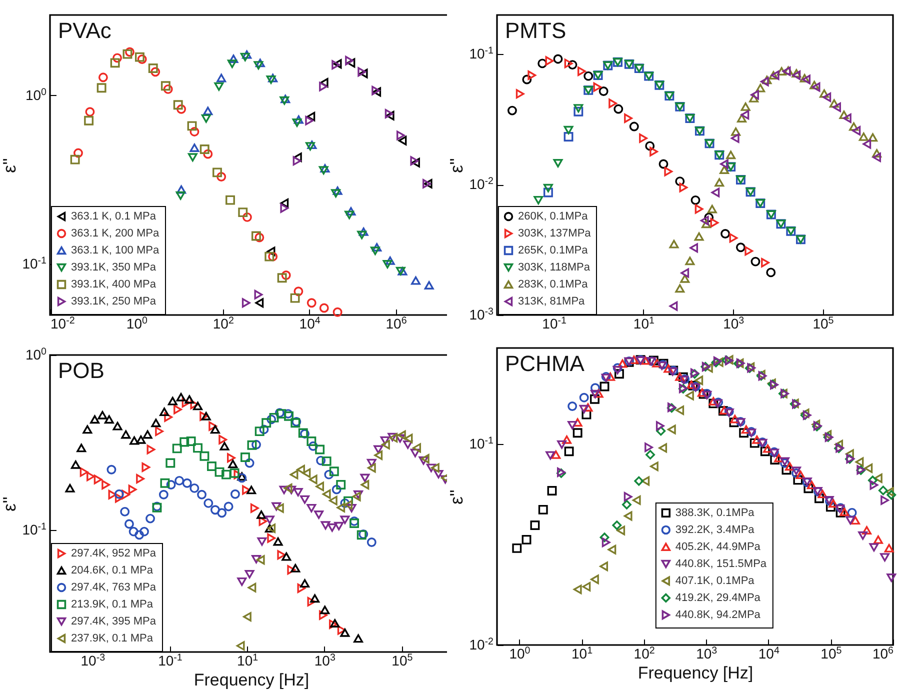 This screenshot has height=695, width=904. I want to click on legend-label: 388.3K, 0.1MPa, so click(715, 512).